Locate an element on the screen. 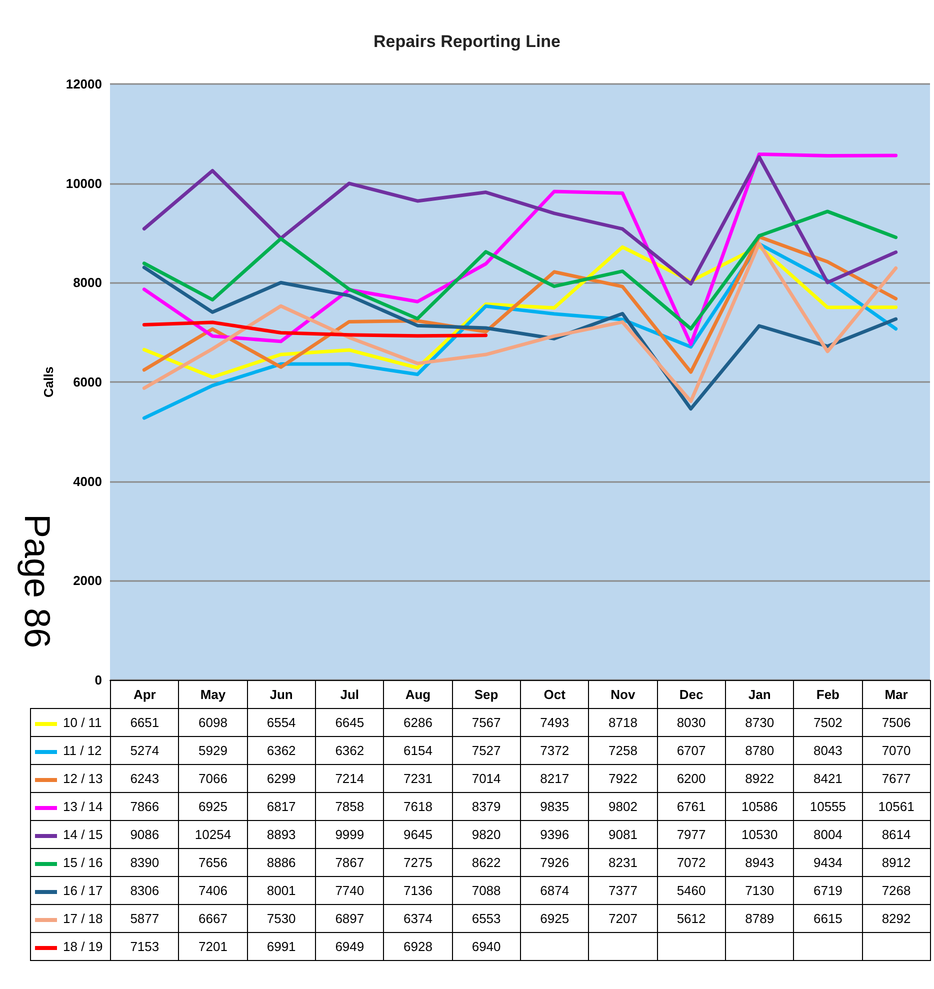 The height and width of the screenshot is (989, 934). legend-label: 16 / 17 is located at coordinates (83, 890).